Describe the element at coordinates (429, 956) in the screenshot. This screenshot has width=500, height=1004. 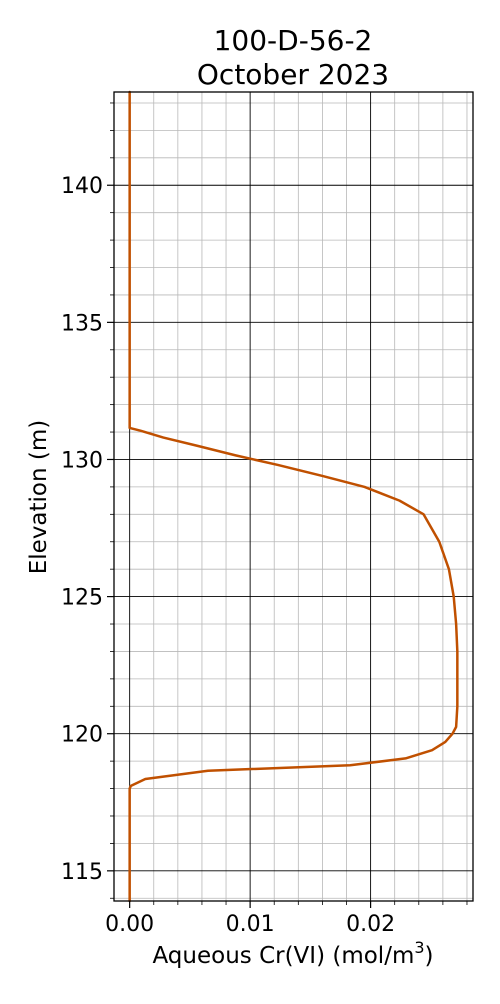
I see `x-axis-label-close: )` at that location.